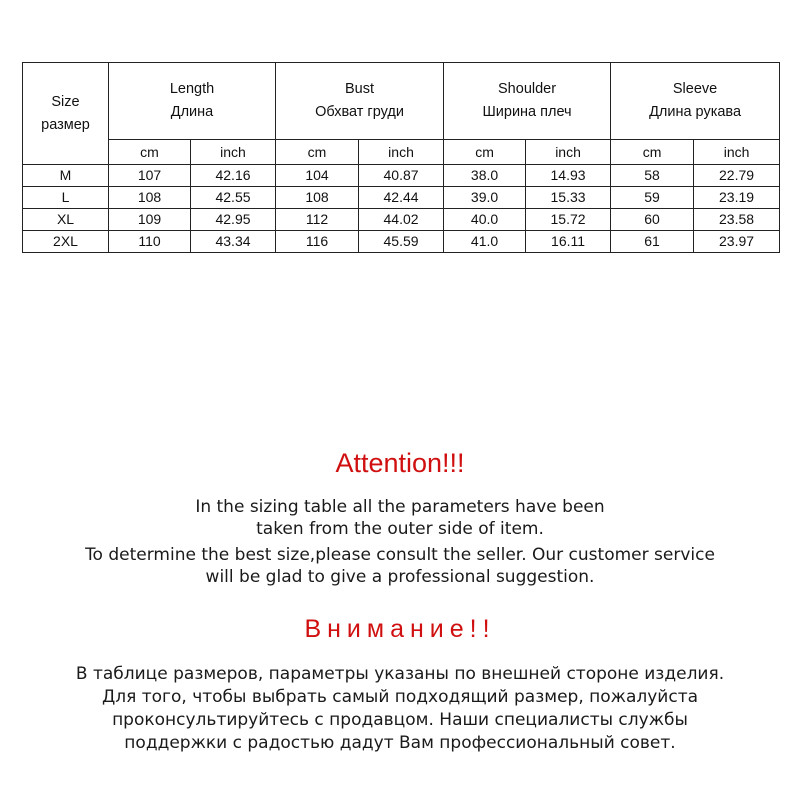 The image size is (800, 800). Describe the element at coordinates (485, 219) in the screenshot. I see `value-cell: 40.0` at that location.